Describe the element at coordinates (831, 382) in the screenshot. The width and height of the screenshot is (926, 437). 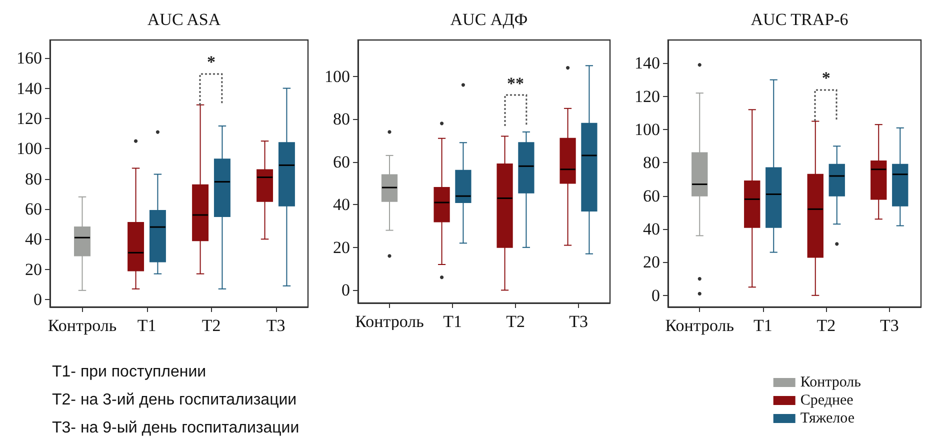
I see `legend-label: Контроль` at that location.